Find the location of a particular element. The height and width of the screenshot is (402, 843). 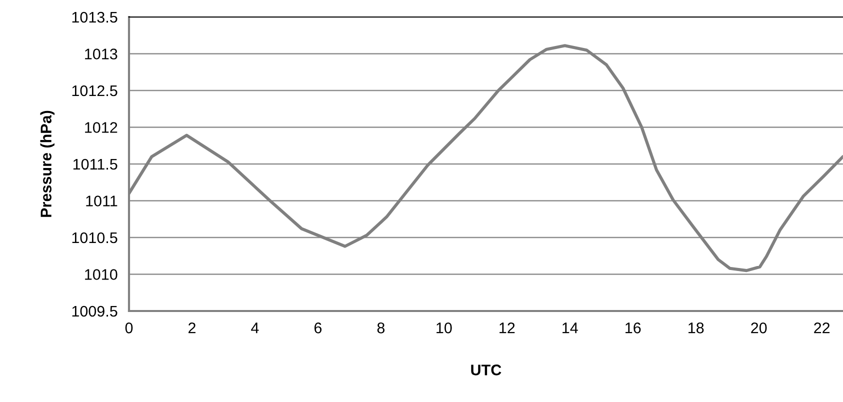

y-tick-label: 1010 is located at coordinates (101, 274).